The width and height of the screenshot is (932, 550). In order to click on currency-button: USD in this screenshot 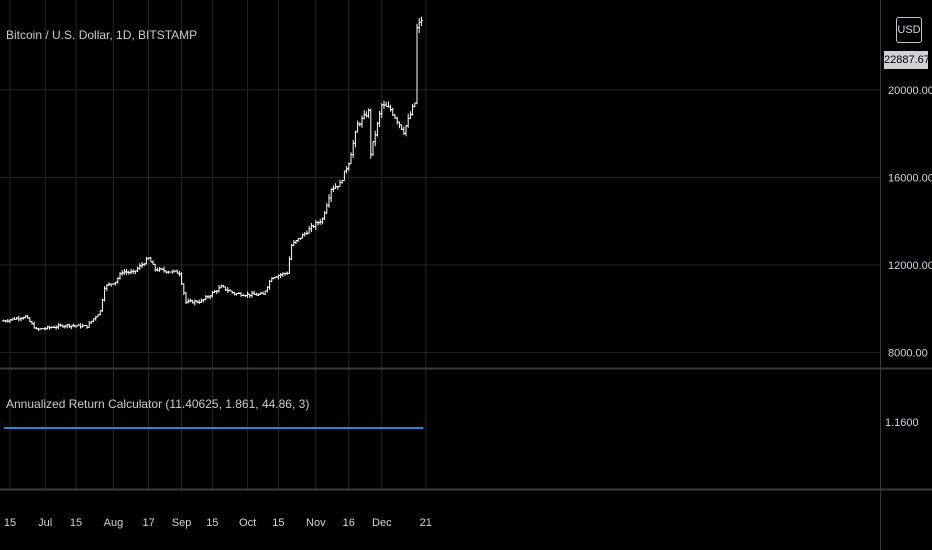, I will do `click(909, 30)`.